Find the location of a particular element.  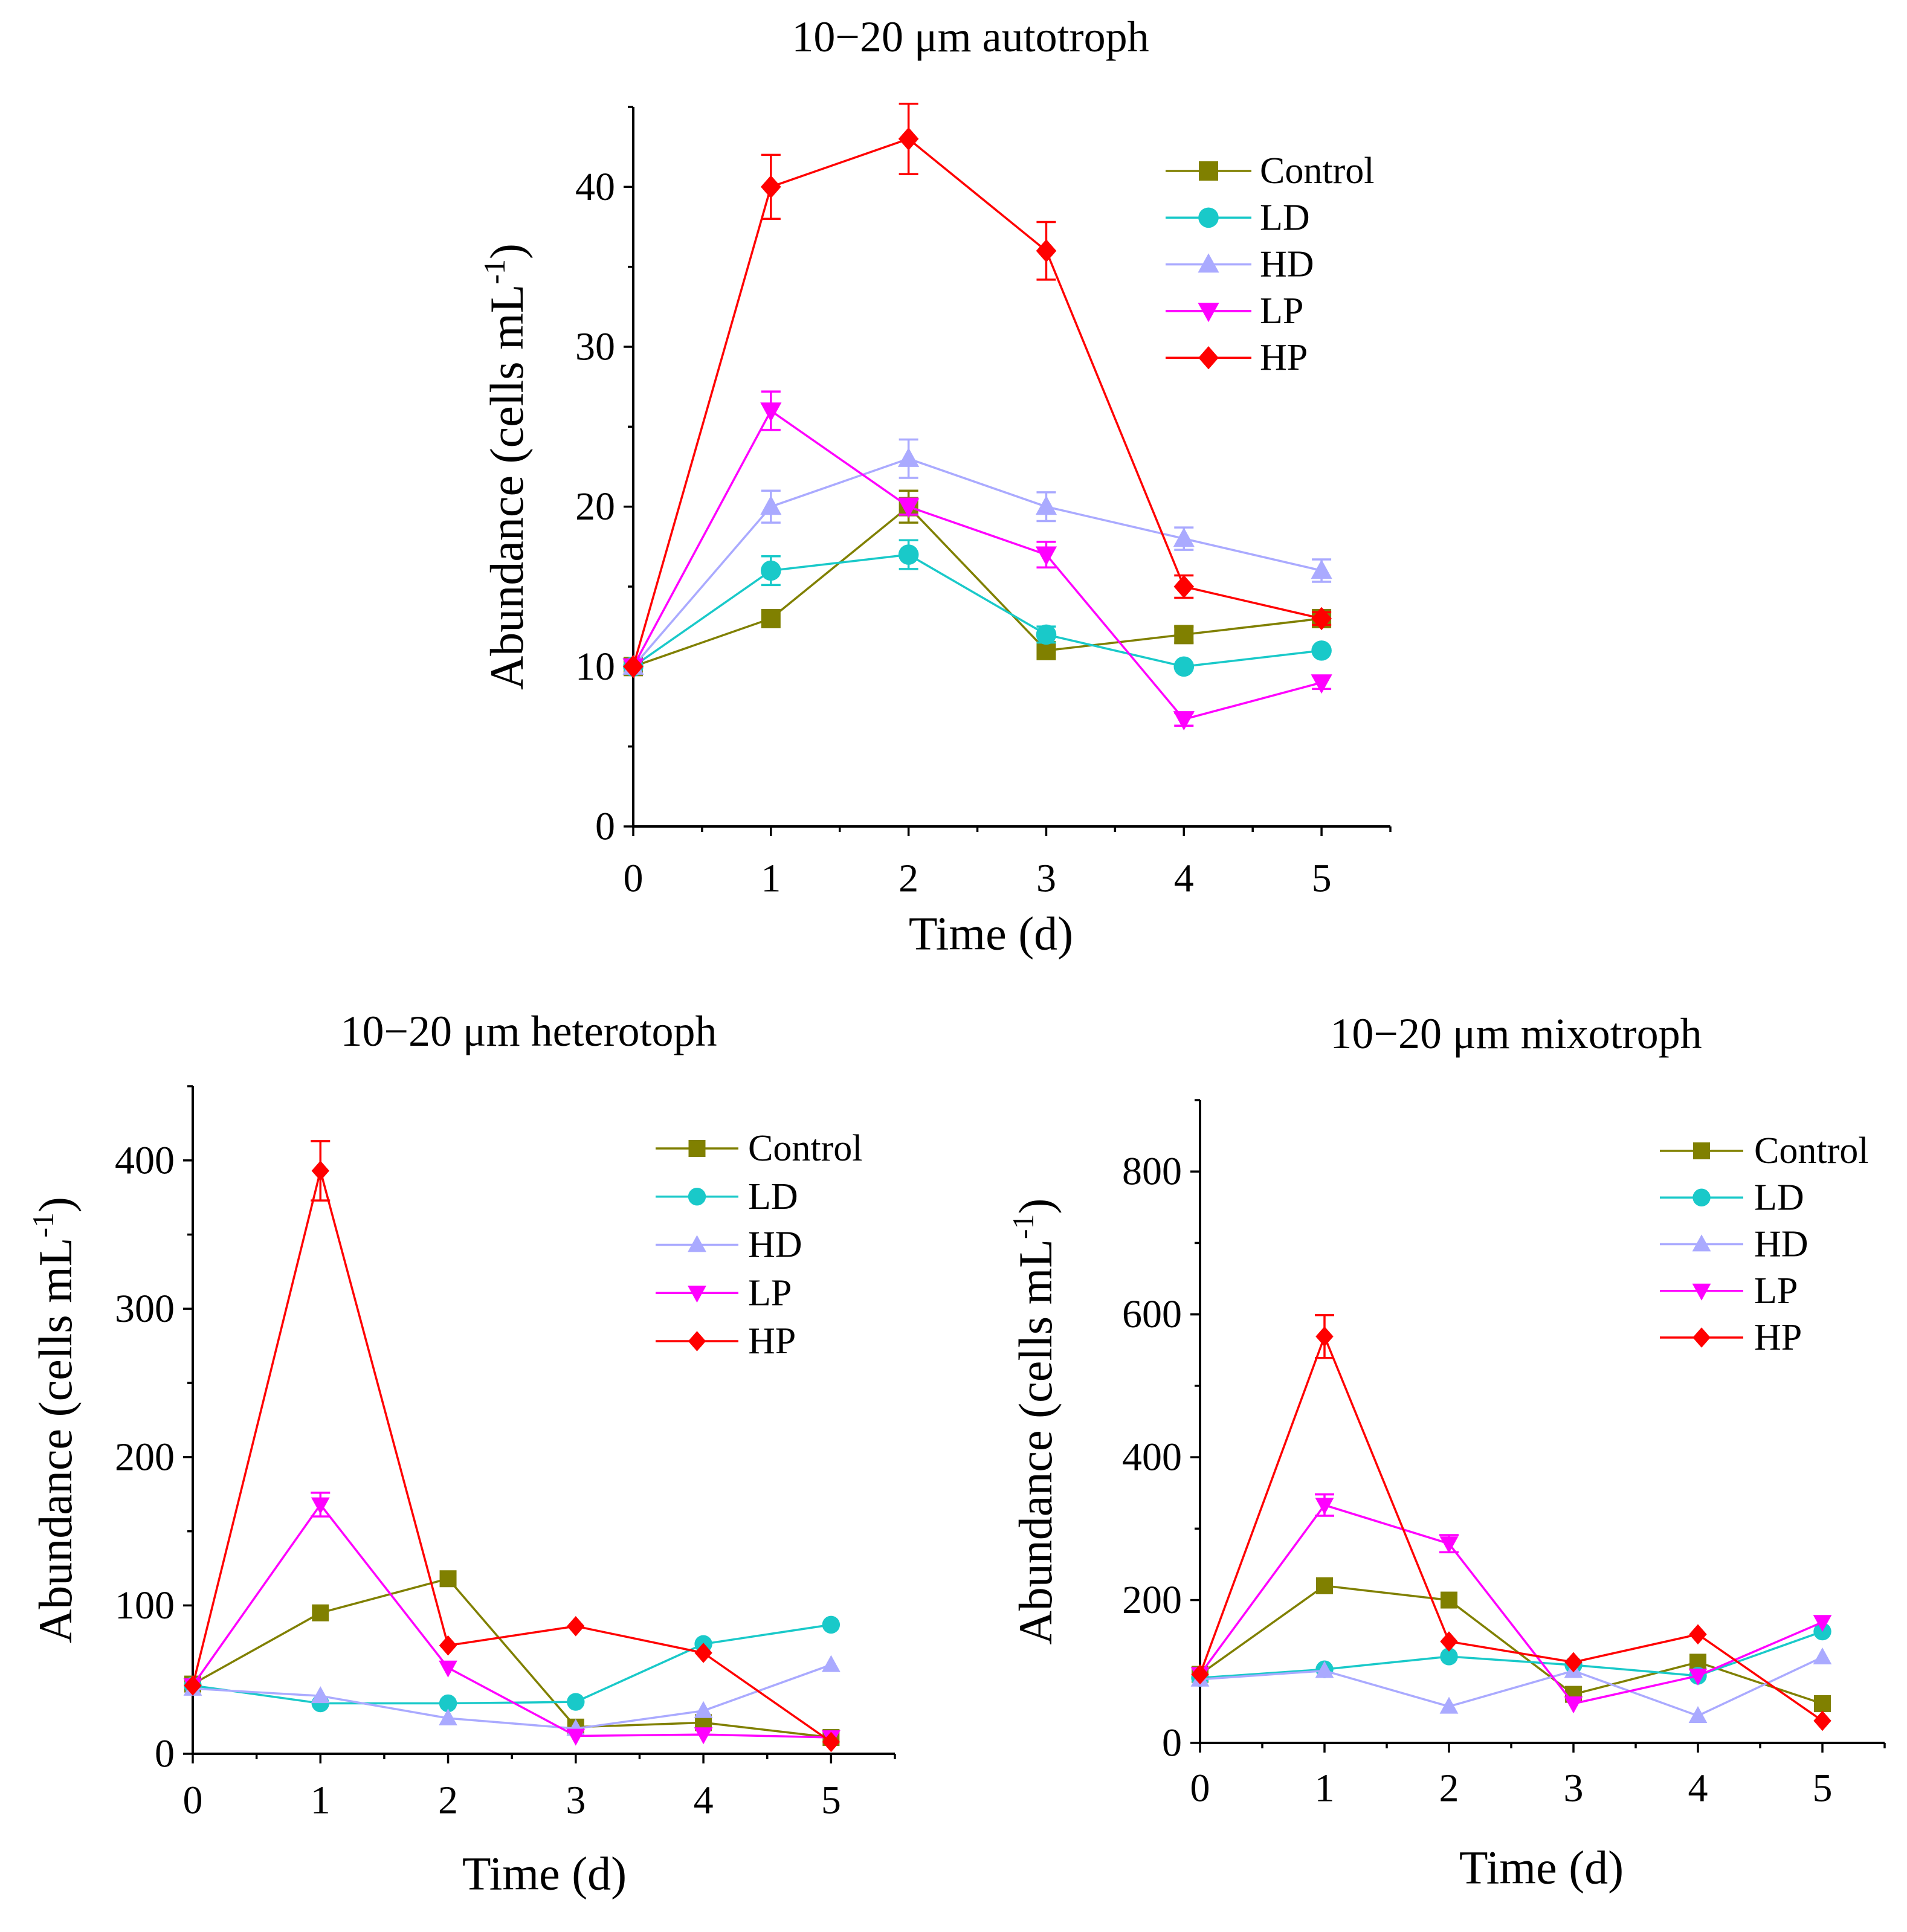

legend-label: HP is located at coordinates (1778, 1338).